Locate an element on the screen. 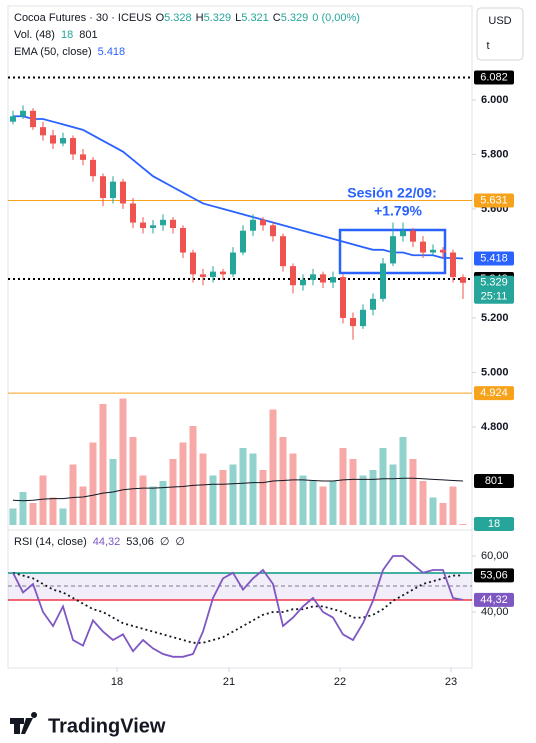 This screenshot has height=743, width=536. ema-tag-bg is located at coordinates (494, 258).